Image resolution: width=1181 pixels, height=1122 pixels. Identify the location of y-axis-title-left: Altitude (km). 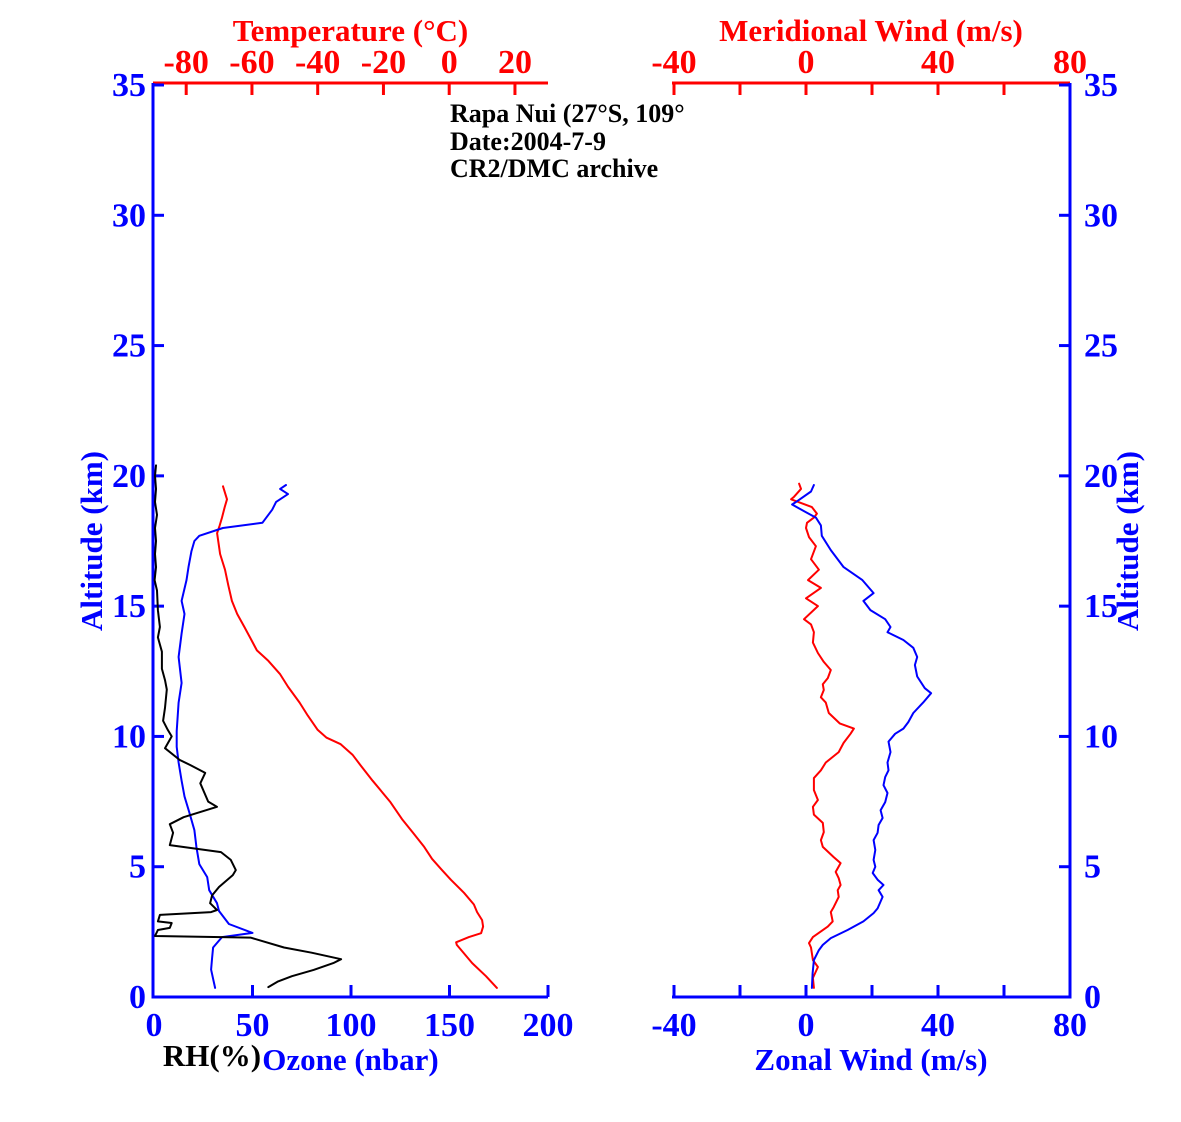
(91, 541).